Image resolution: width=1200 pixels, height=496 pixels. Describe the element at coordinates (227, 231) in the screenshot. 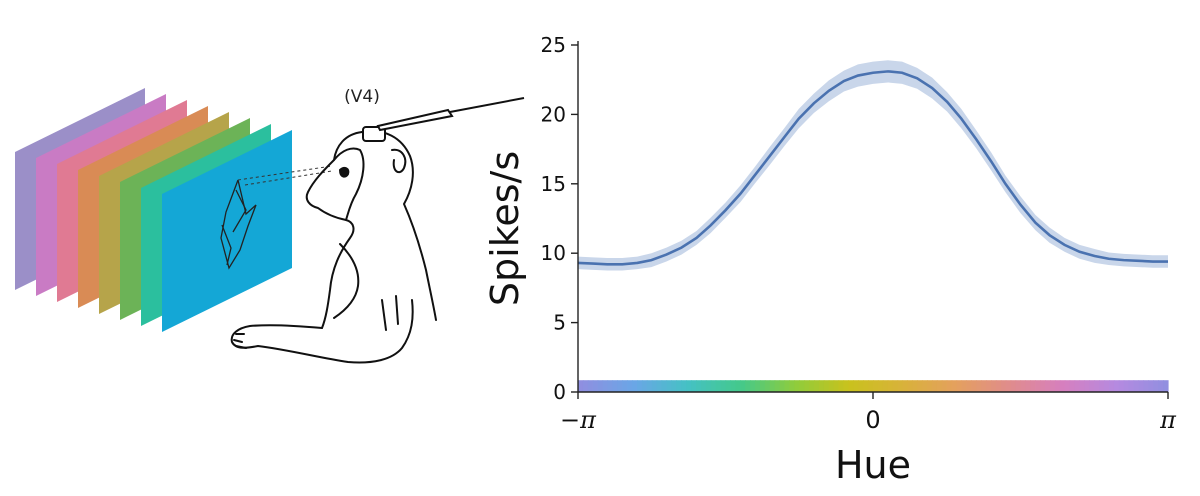

I see `stimulus-panel` at that location.